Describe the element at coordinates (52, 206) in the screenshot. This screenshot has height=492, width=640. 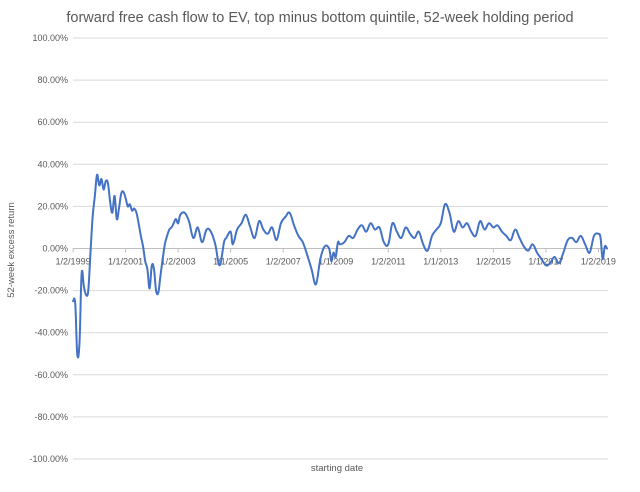
I see `y-tick-label: 20.00%` at that location.